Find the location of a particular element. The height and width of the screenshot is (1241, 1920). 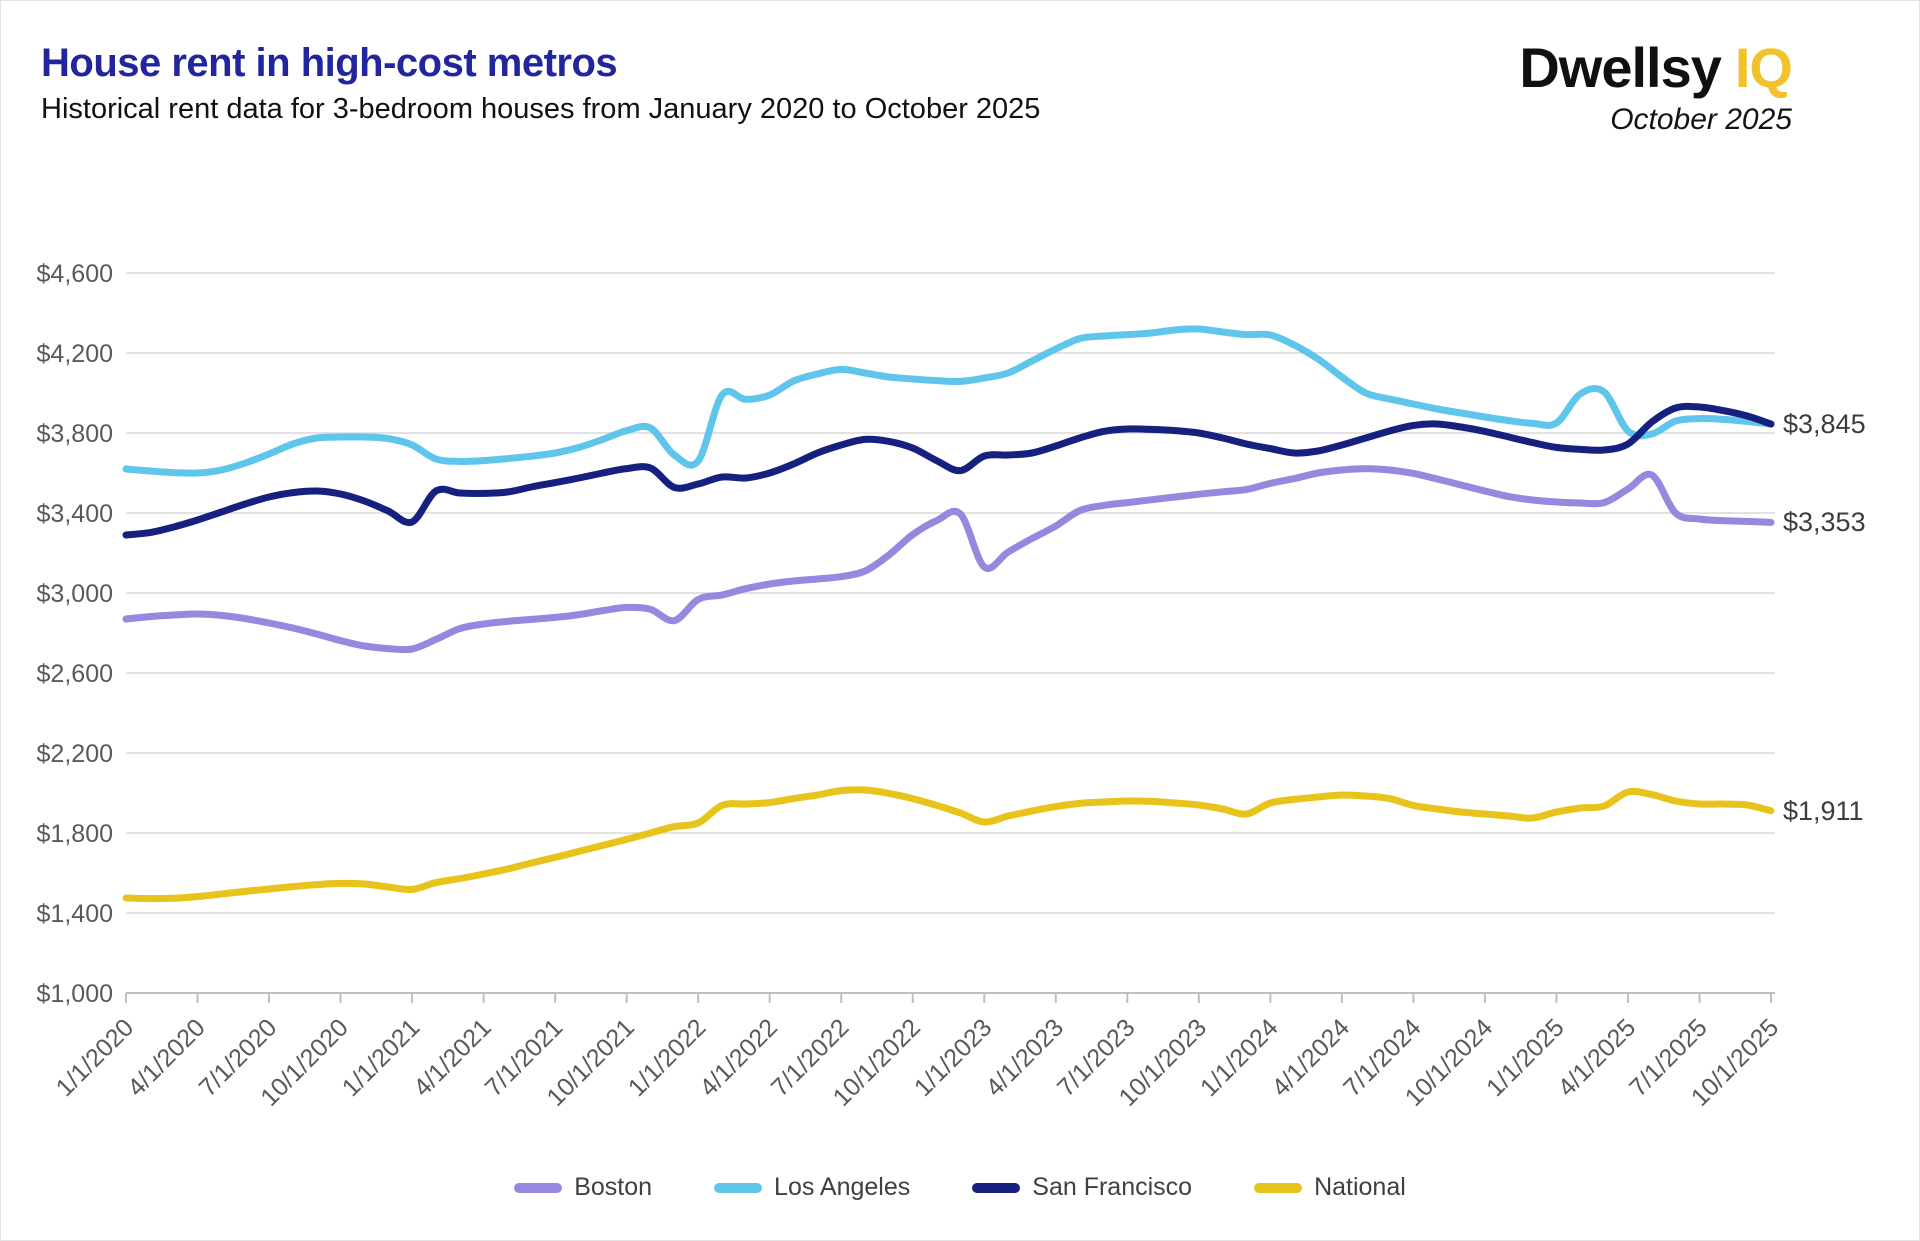

brand-logo: Dwellsy IQ is located at coordinates (1656, 67).